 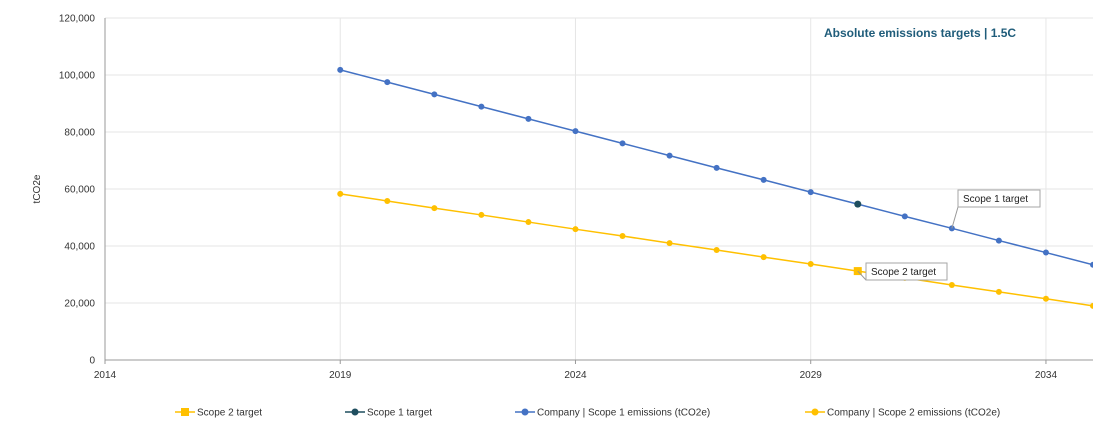 I want to click on x-tick-labels: 2014 2019 2024 2029 2034, so click(x=576, y=375).